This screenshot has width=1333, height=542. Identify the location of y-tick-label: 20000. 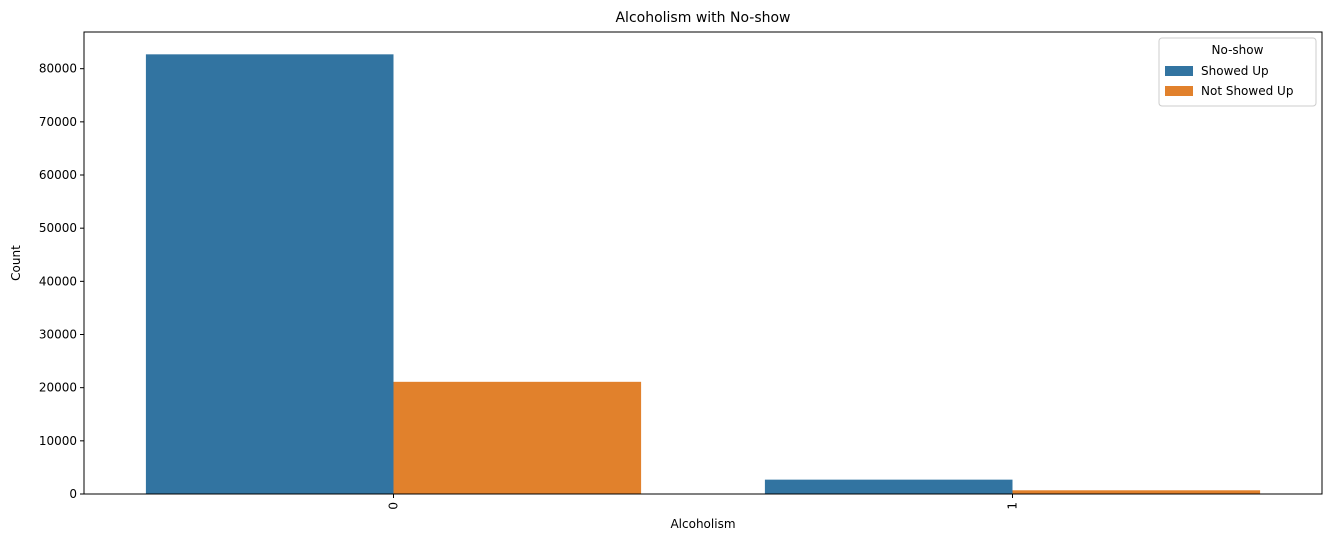
(58, 388).